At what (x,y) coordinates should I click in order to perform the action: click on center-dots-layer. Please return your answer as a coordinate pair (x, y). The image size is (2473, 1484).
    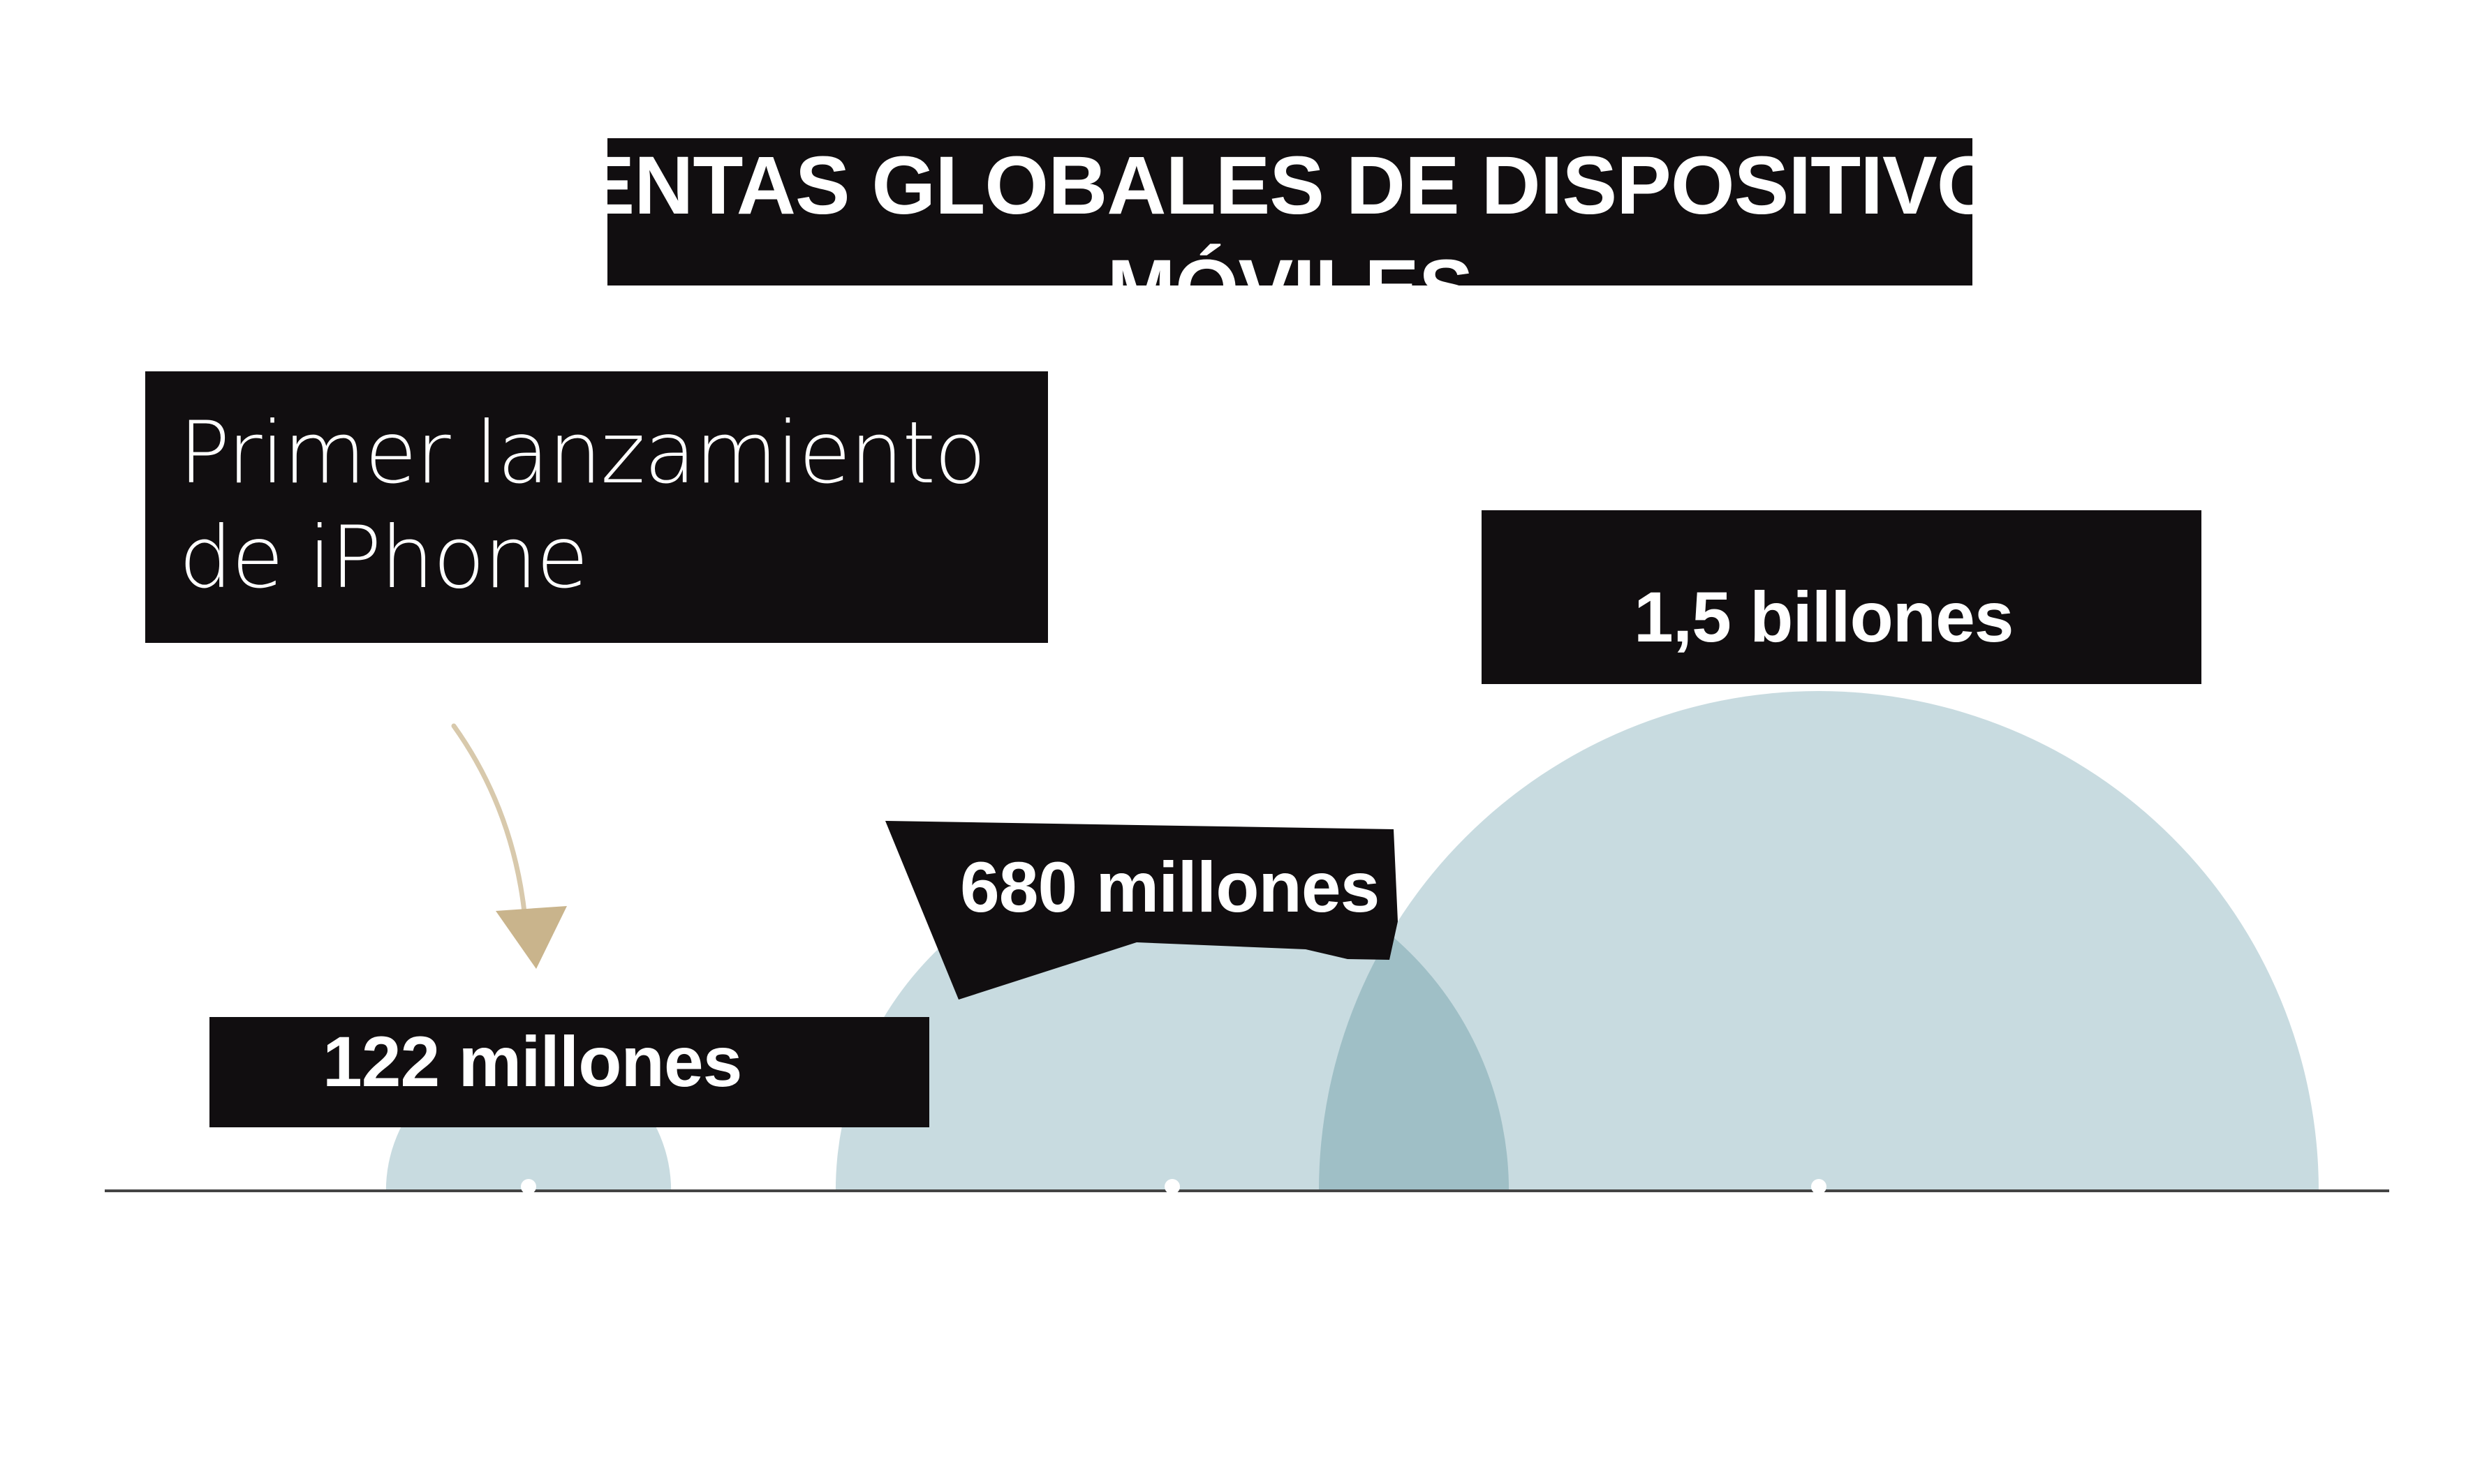
    Looking at the image, I should click on (1173, 1186).